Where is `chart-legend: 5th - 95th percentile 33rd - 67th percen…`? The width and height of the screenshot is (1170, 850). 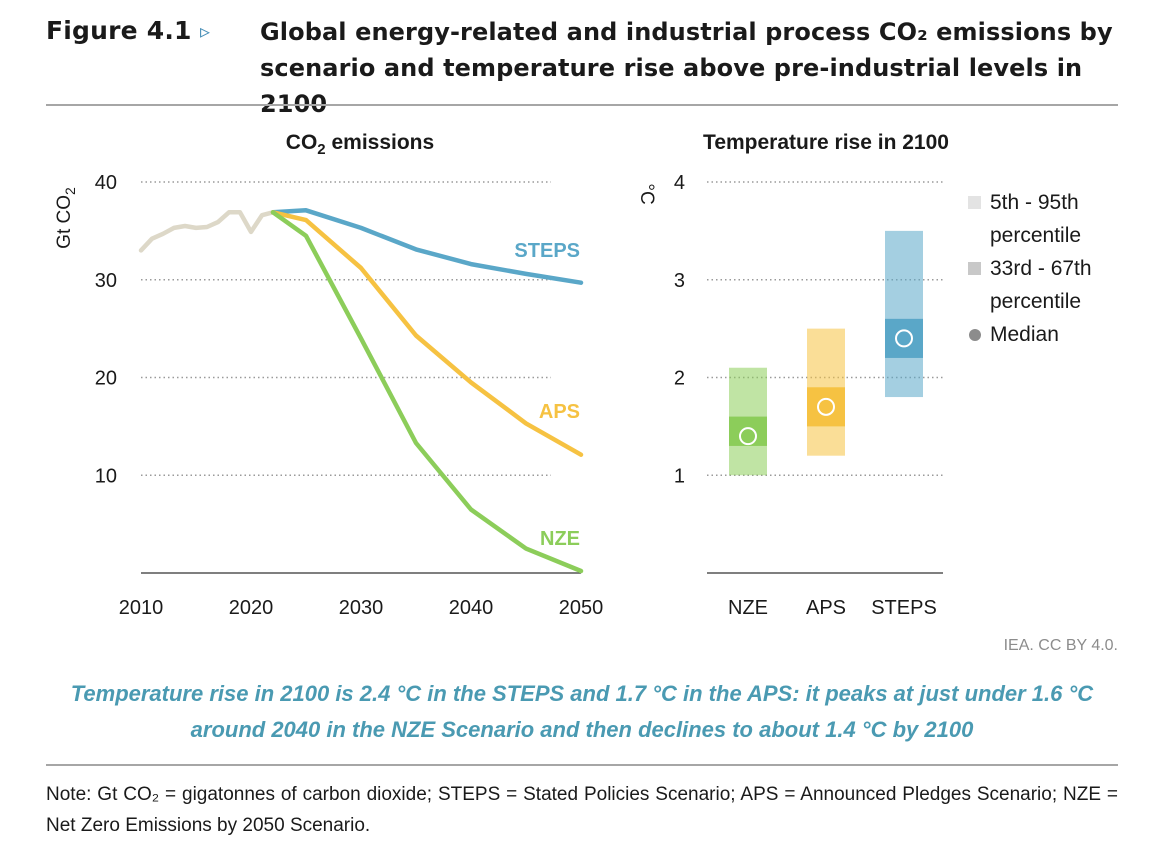
chart-legend: 5th - 95th percentile 33rd - 67th percen… is located at coordinates (1053, 268).